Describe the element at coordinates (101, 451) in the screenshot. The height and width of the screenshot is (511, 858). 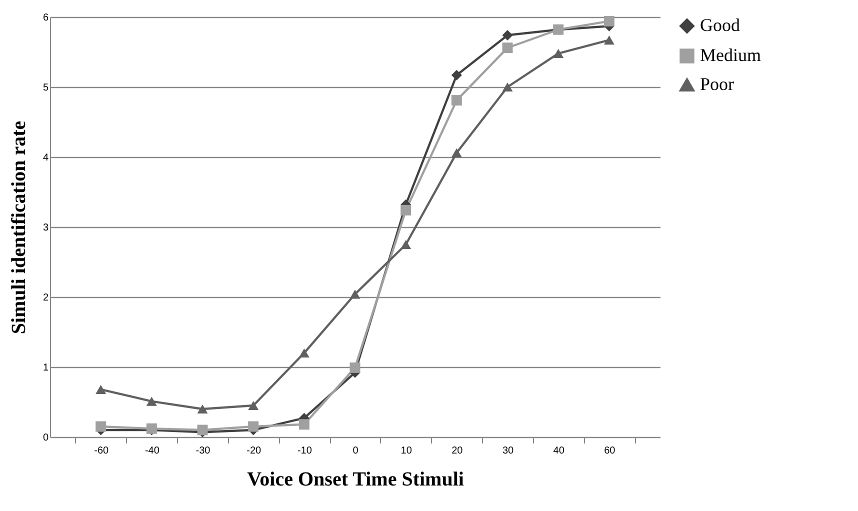
I see `x-tick-label: -60` at that location.